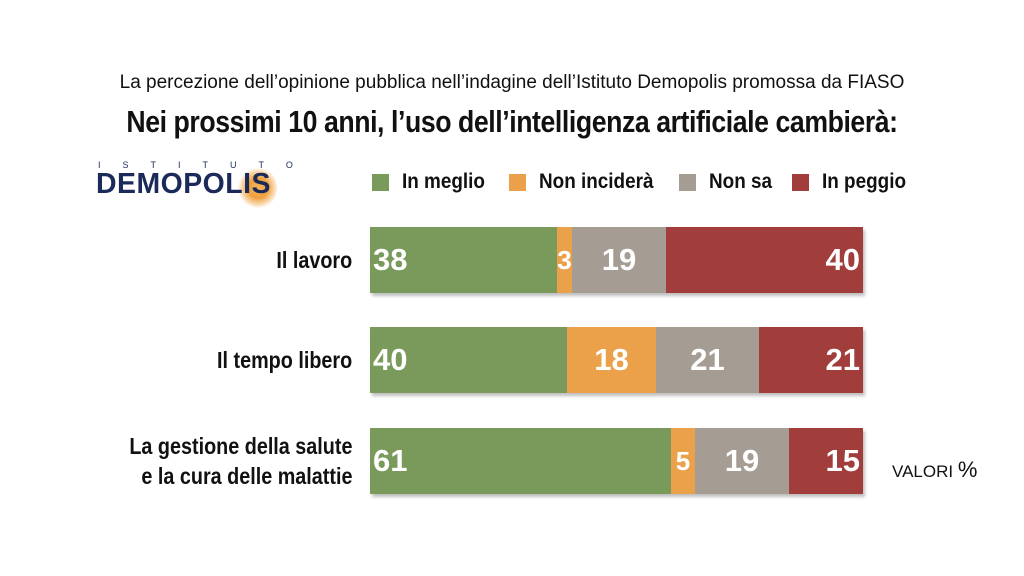  I want to click on demopolis-logo: ISTITUTO DEMOPOLIS, so click(211, 184).